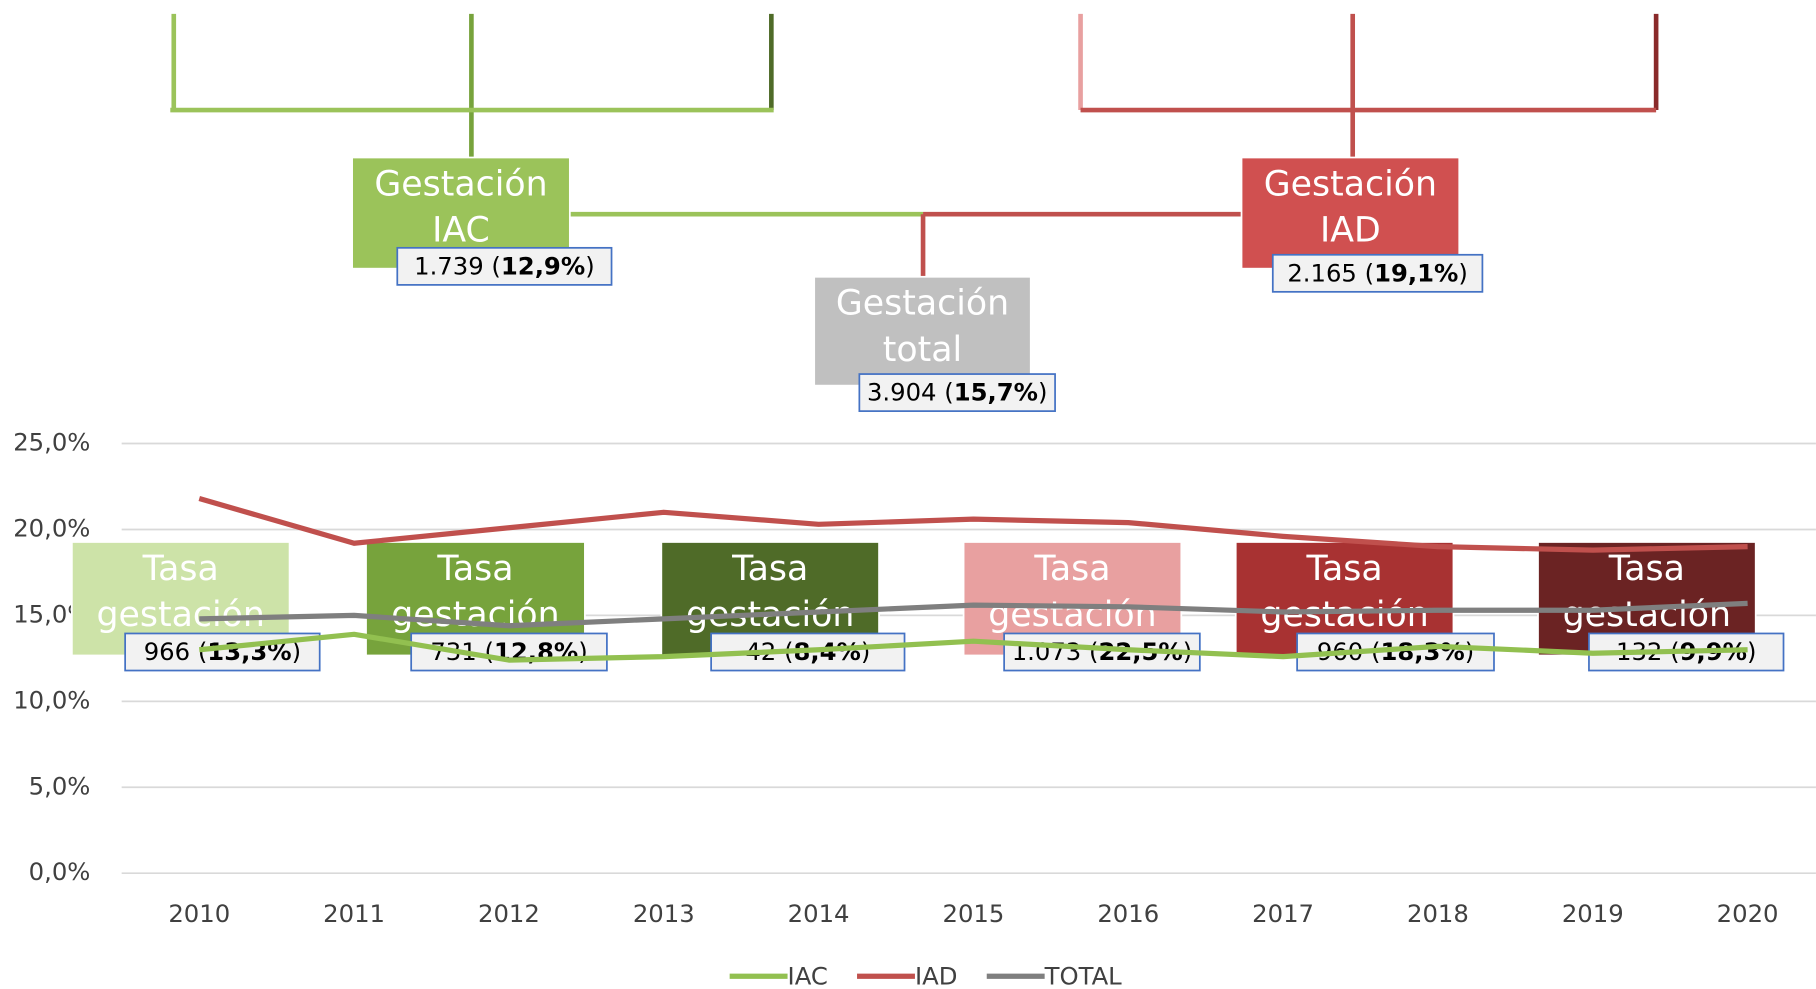 The image size is (1816, 989). What do you see at coordinates (51, 527) in the screenshot?
I see `y-tick-label: 20,0%` at bounding box center [51, 527].